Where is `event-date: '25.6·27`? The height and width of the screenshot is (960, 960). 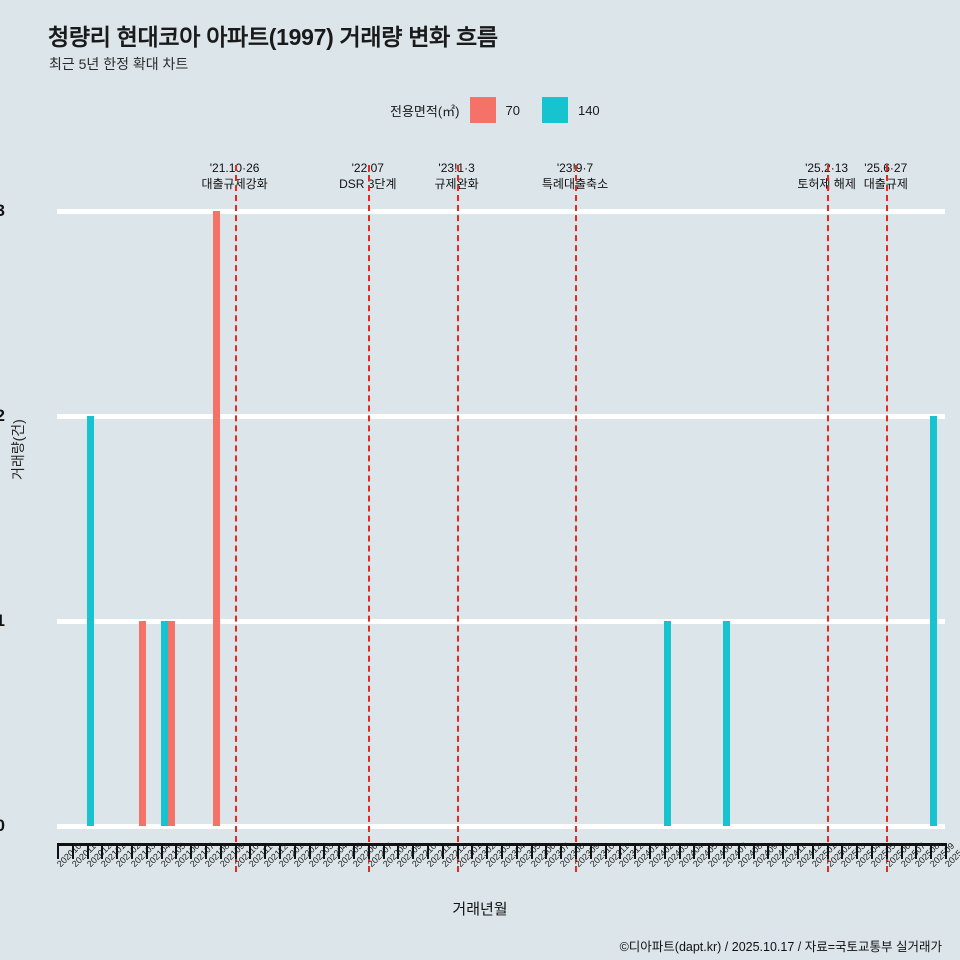
event-date: '25.6·27 is located at coordinates (886, 168).